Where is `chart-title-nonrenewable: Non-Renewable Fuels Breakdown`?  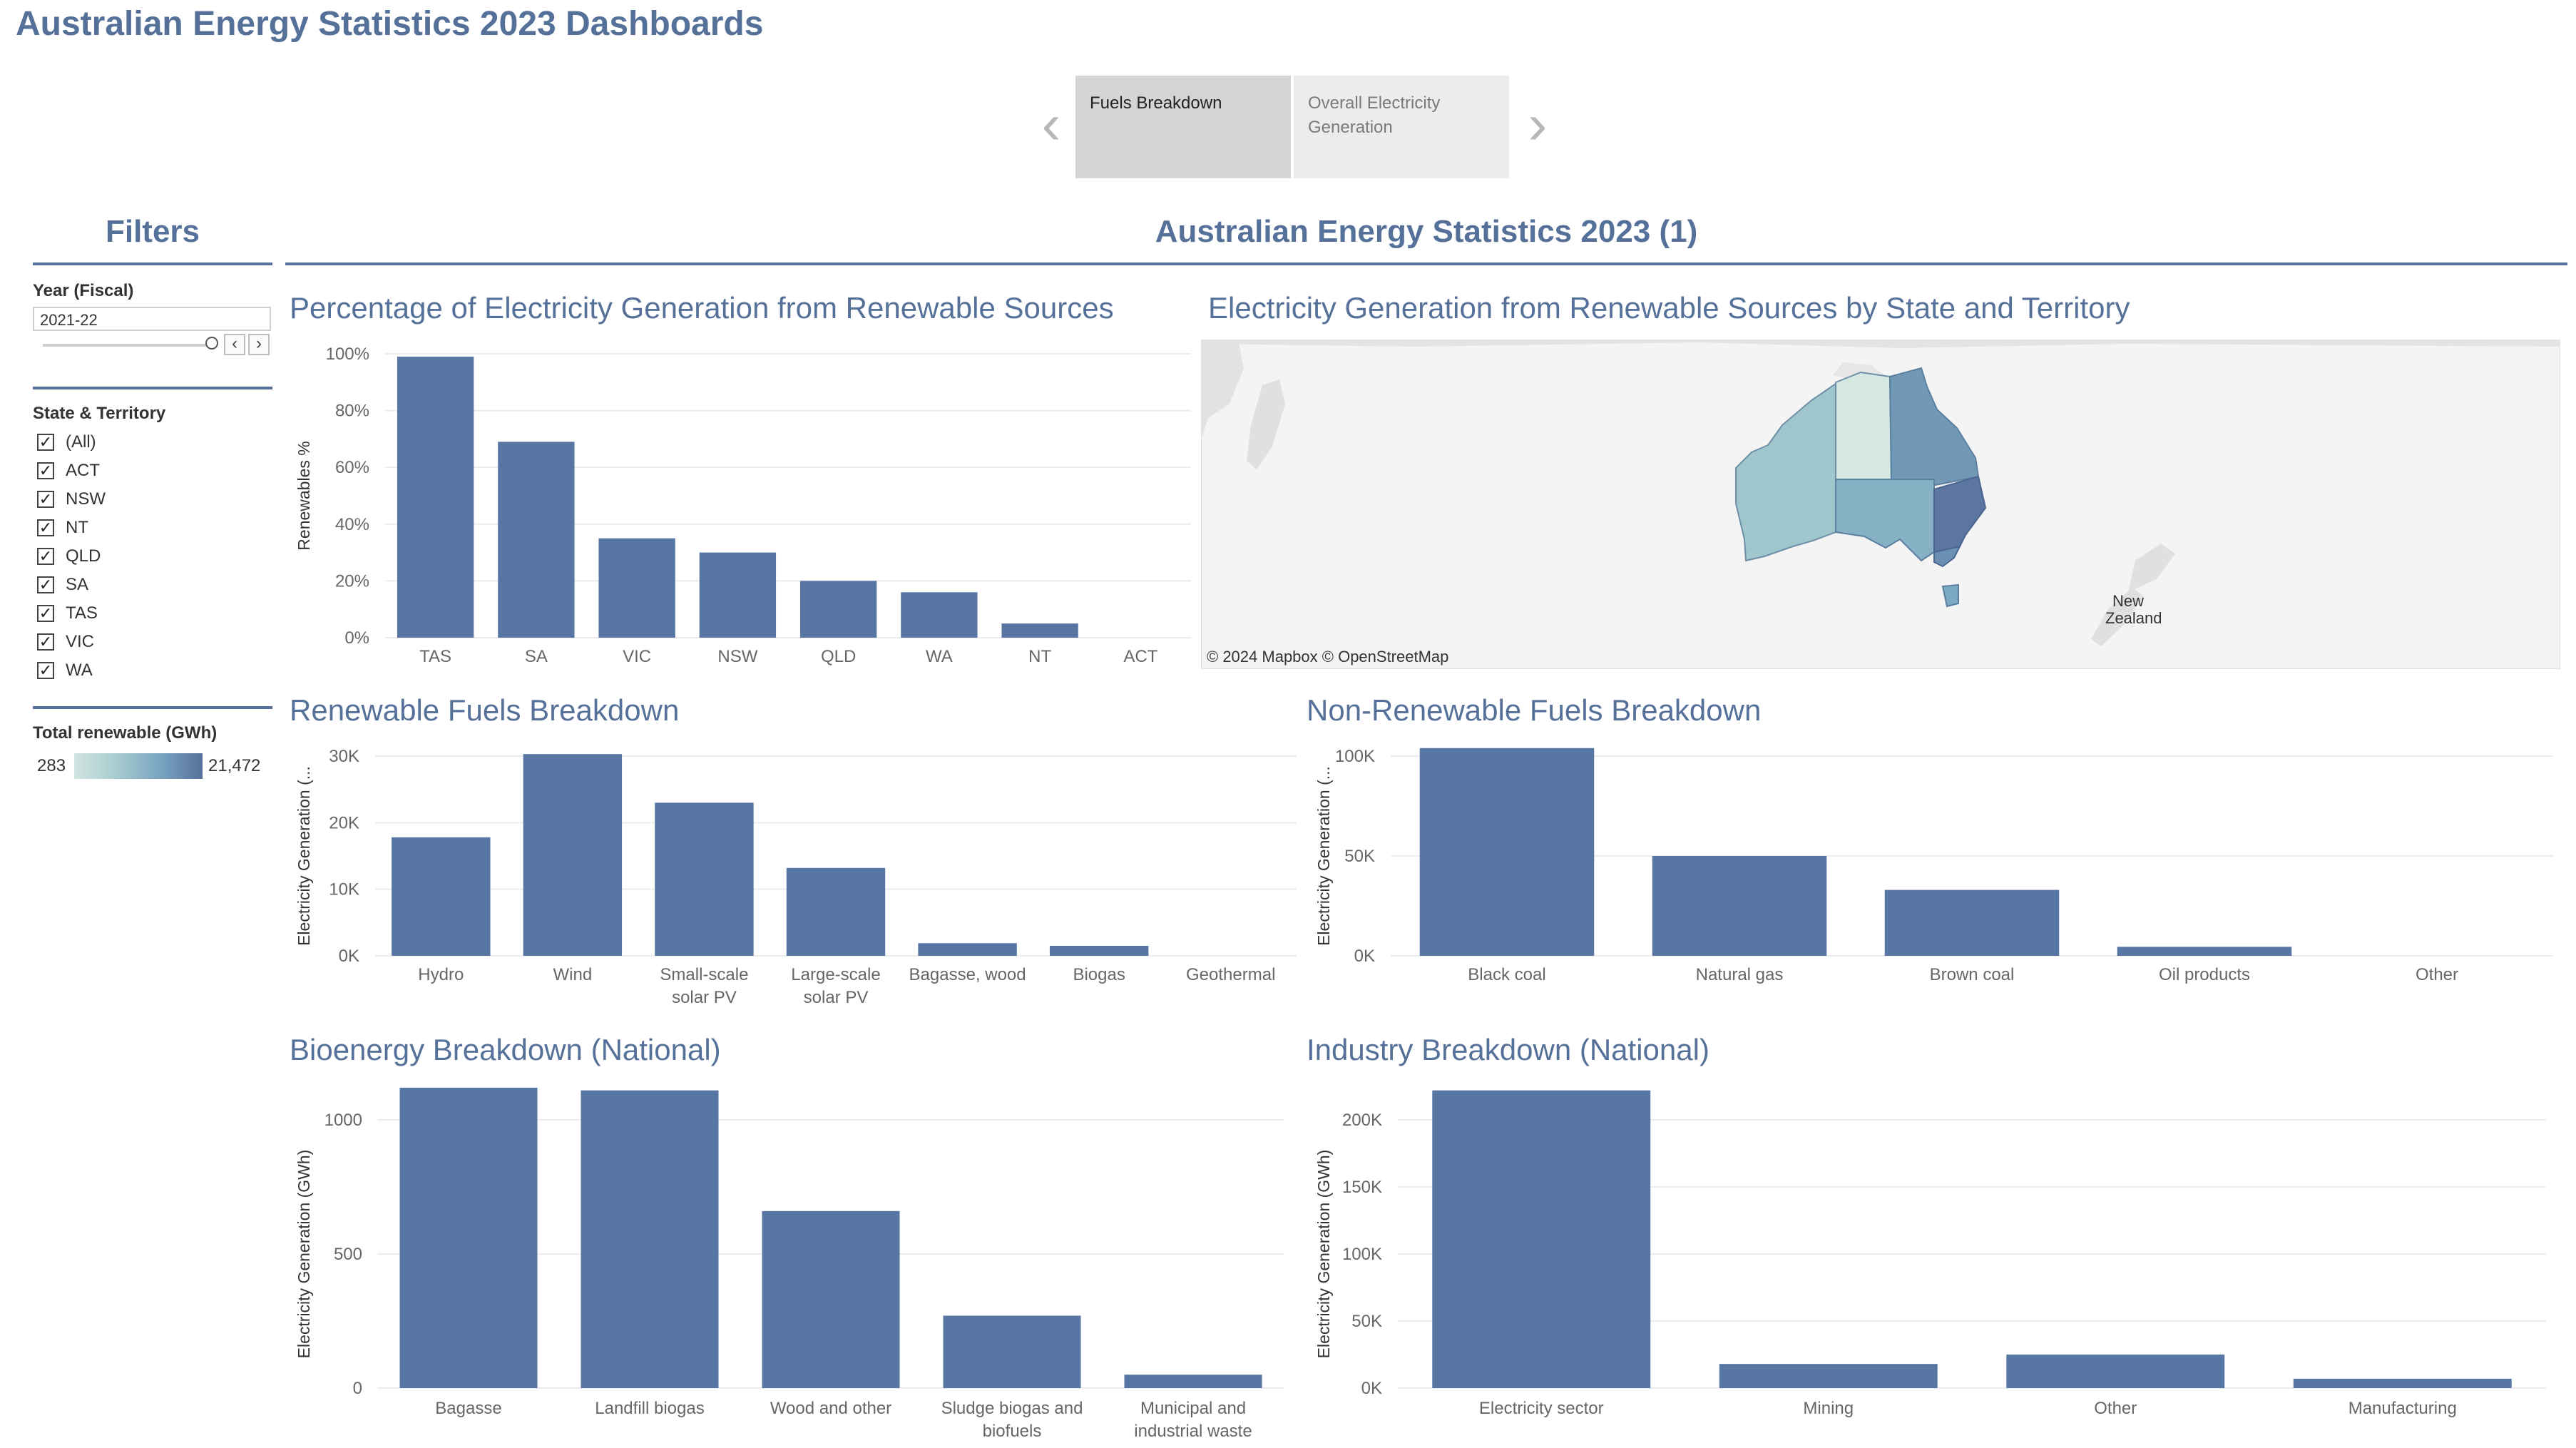 chart-title-nonrenewable: Non-Renewable Fuels Breakdown is located at coordinates (1535, 710).